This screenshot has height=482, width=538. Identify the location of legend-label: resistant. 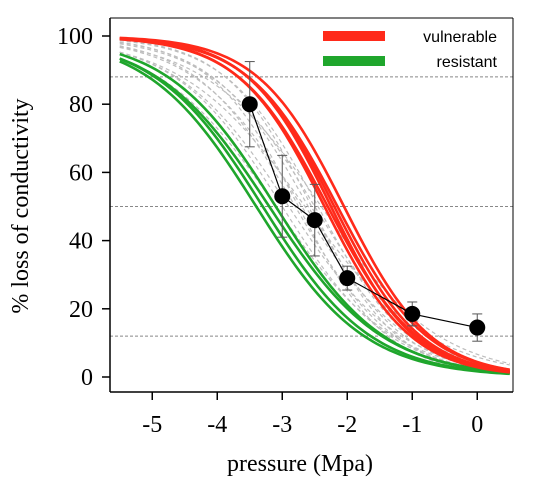
(467, 62).